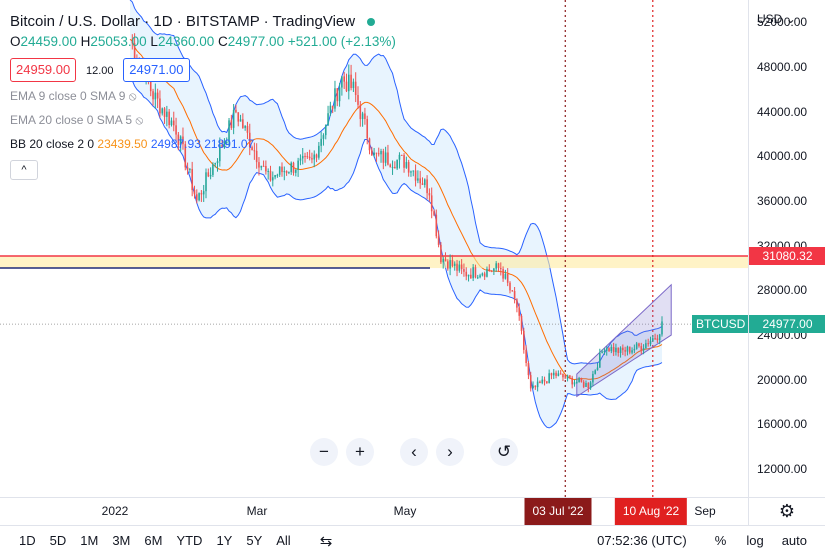 This screenshot has width=825, height=555. What do you see at coordinates (203, 96) in the screenshot?
I see `indicator-ema9: EMA 9 close 0 SMA 9 ⦸` at bounding box center [203, 96].